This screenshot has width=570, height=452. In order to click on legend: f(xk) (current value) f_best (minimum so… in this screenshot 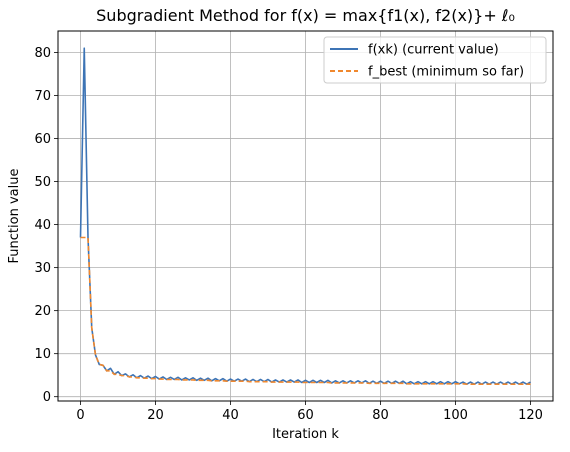, I will do `click(435, 60)`.